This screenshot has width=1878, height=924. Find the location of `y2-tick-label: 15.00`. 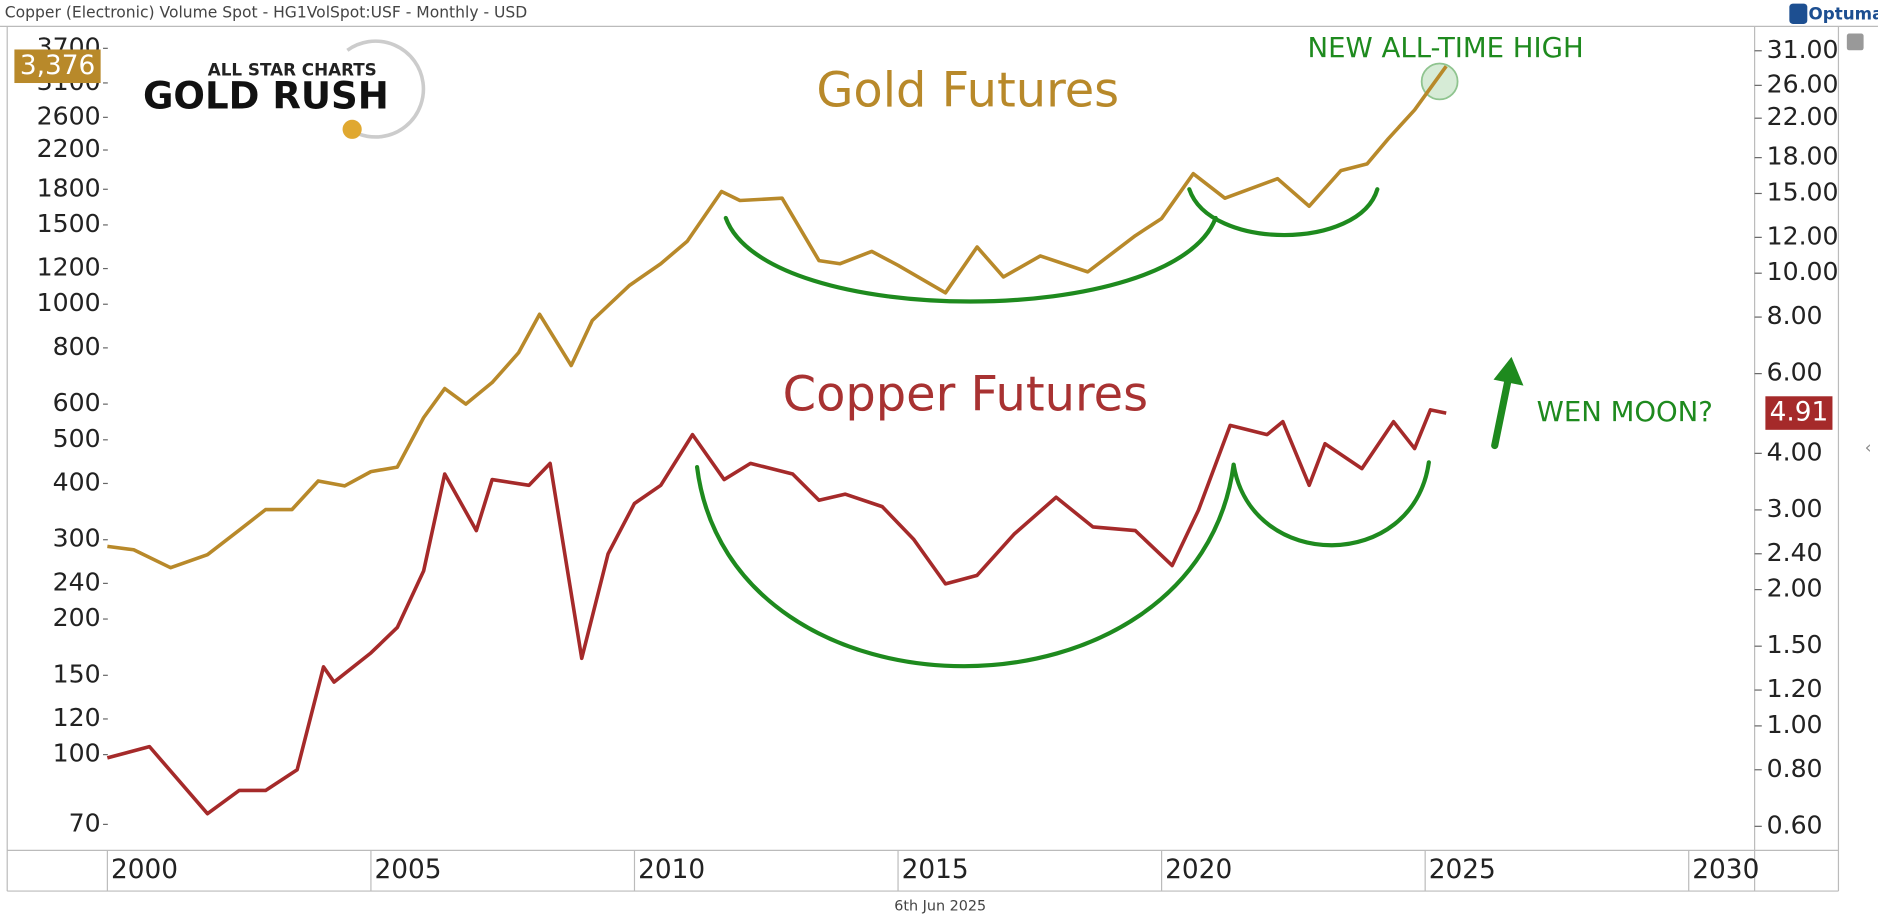

y2-tick-label: 15.00 is located at coordinates (1803, 191).